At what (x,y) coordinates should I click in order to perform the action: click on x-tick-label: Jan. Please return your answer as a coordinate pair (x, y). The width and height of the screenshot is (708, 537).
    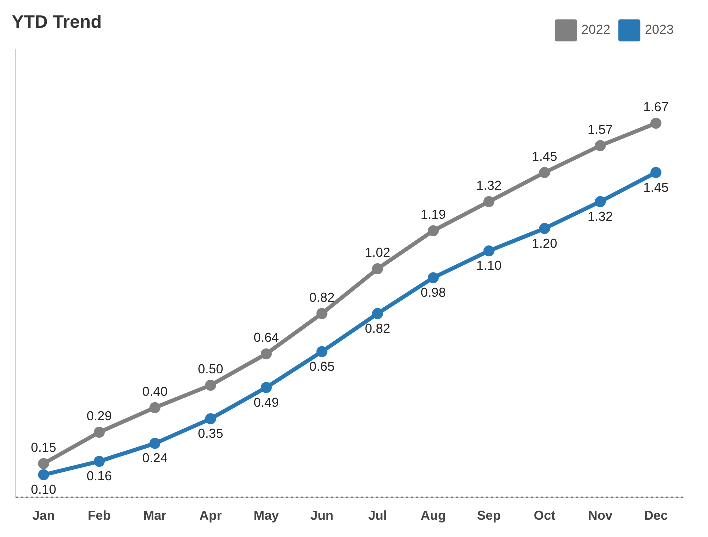
    Looking at the image, I should click on (44, 515).